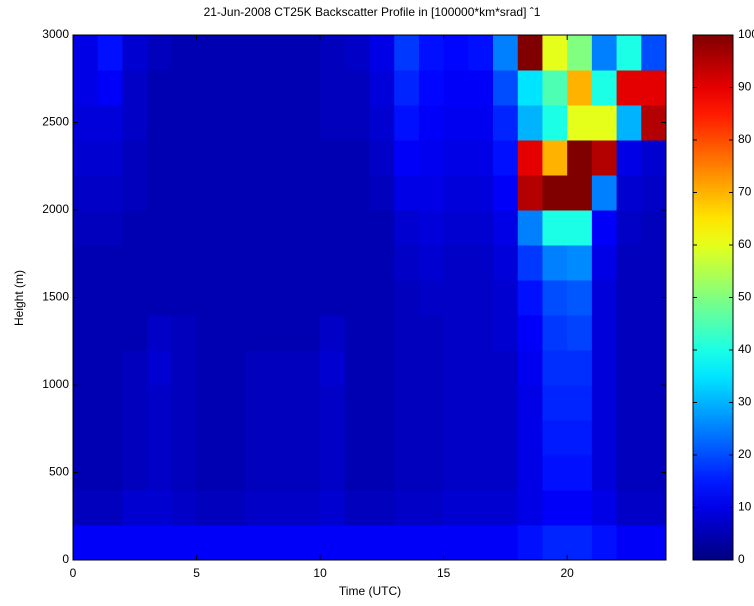 This screenshot has width=754, height=606. What do you see at coordinates (55, 297) in the screenshot?
I see `y-tick-label: 1500` at bounding box center [55, 297].